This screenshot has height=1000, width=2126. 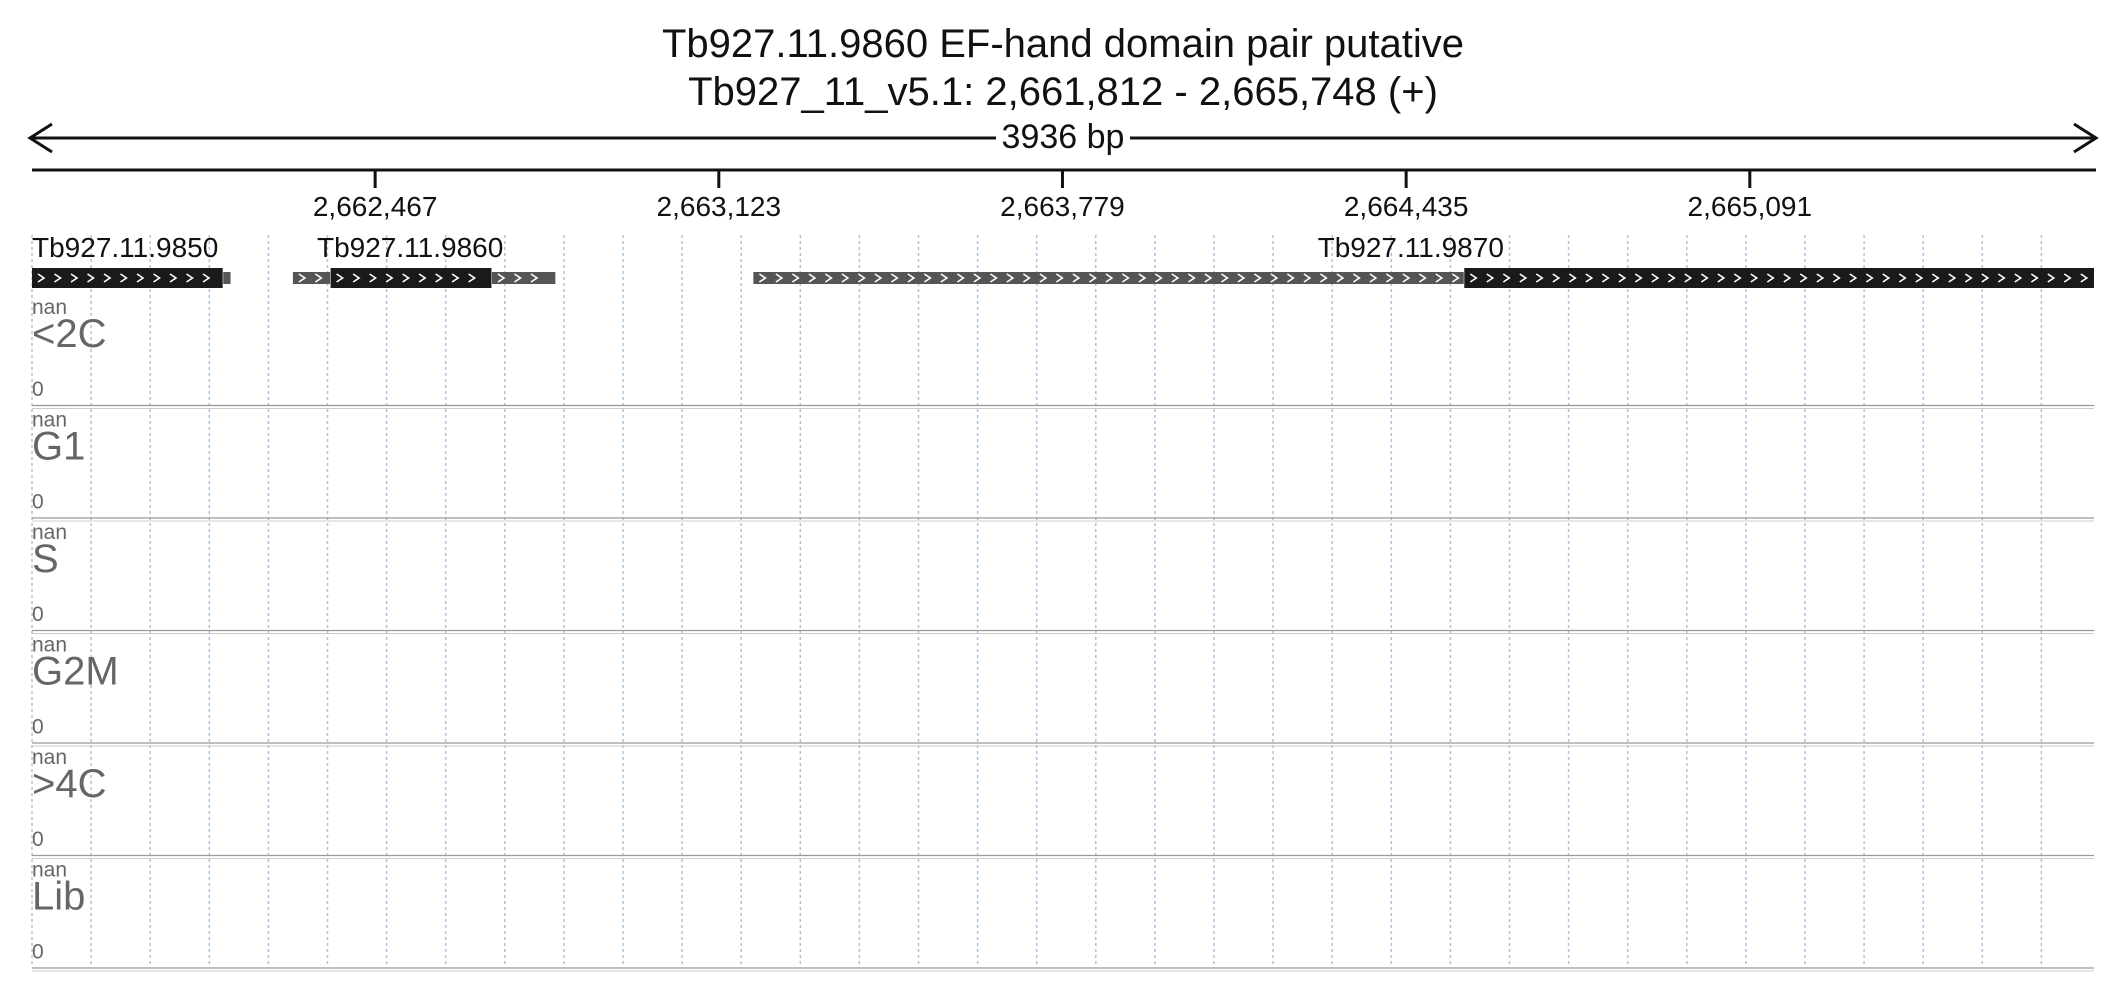 What do you see at coordinates (1063, 802) in the screenshot?
I see `data-track: nan>4C 0` at bounding box center [1063, 802].